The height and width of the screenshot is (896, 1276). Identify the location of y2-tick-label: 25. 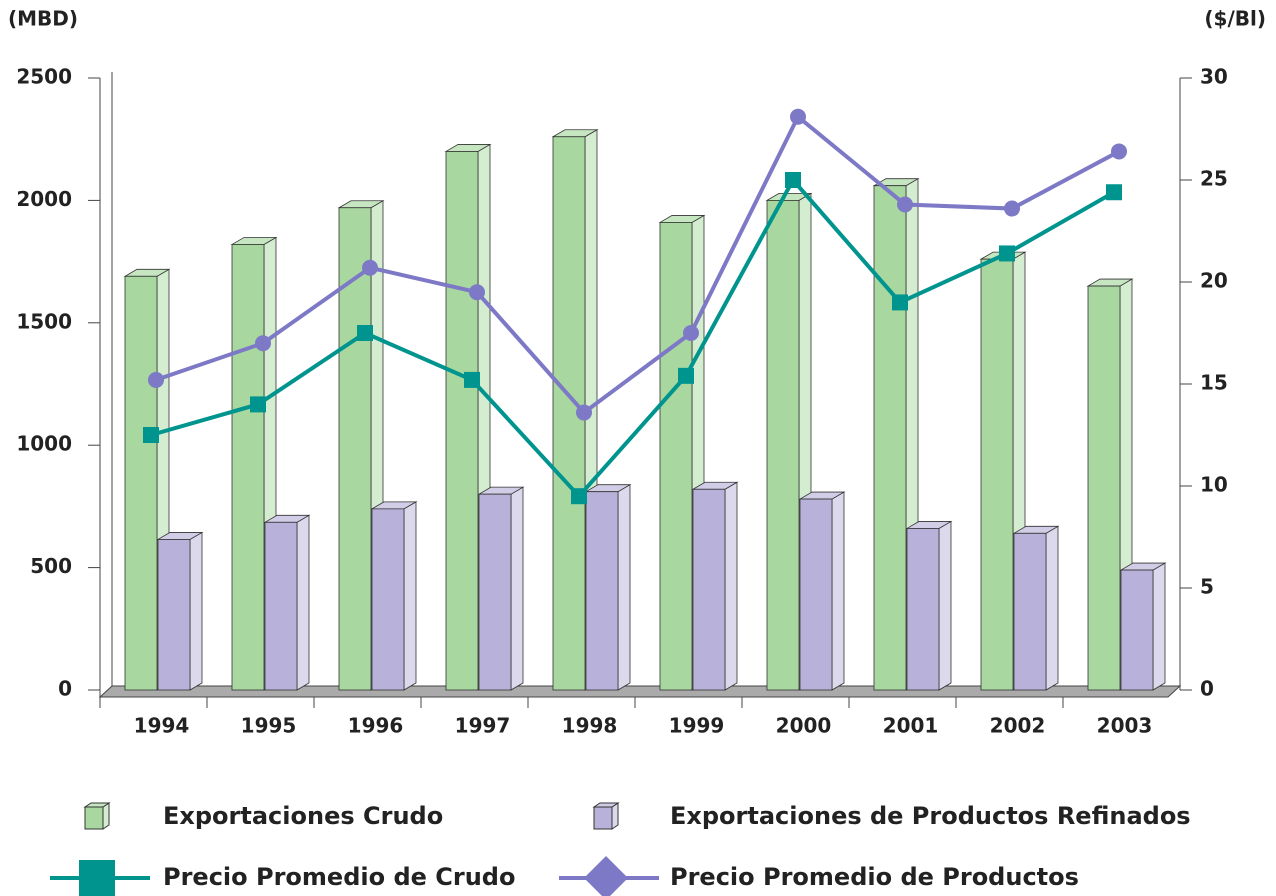
(1214, 179).